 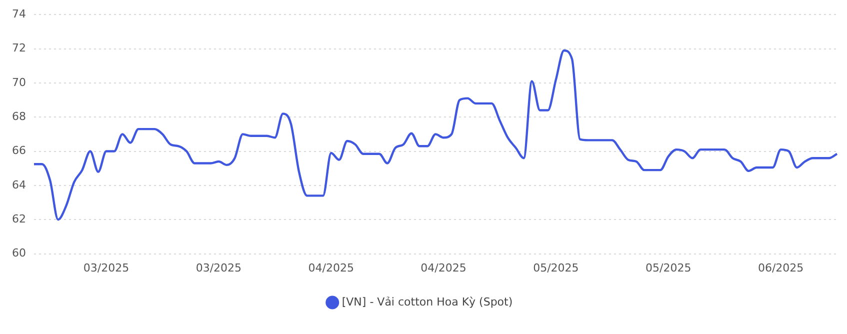 I want to click on y-tick-label: 70, so click(x=19, y=82).